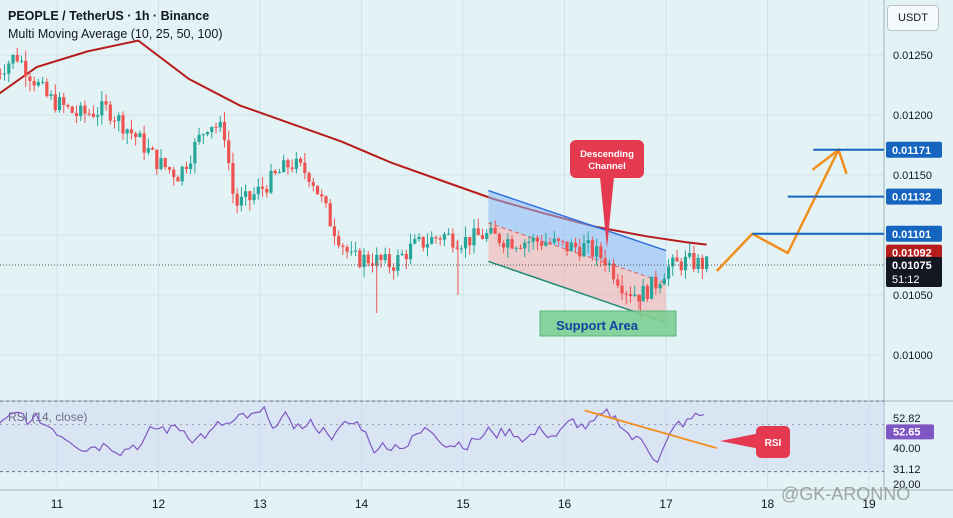 This screenshot has height=518, width=953. What do you see at coordinates (650, 429) in the screenshot?
I see `rsi-divergence-line` at bounding box center [650, 429].